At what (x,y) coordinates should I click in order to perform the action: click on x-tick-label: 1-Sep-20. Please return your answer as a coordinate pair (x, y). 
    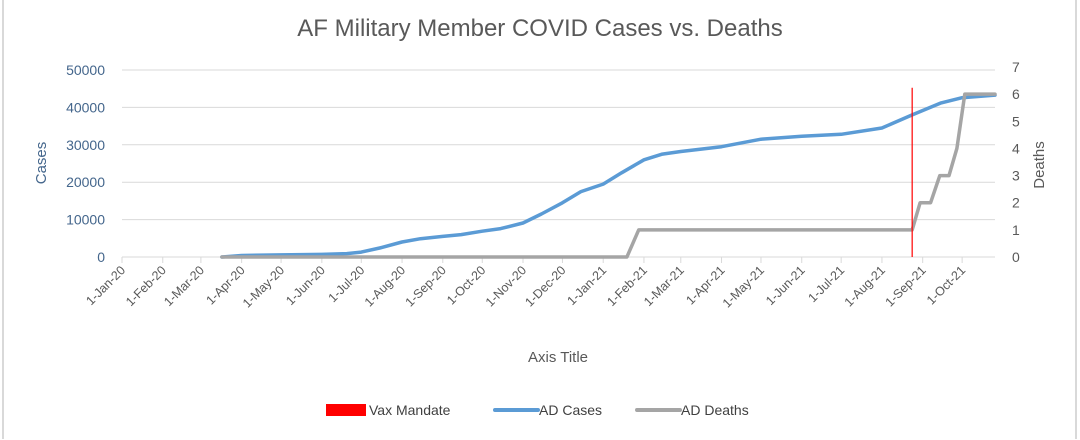
    Looking at the image, I should click on (426, 286).